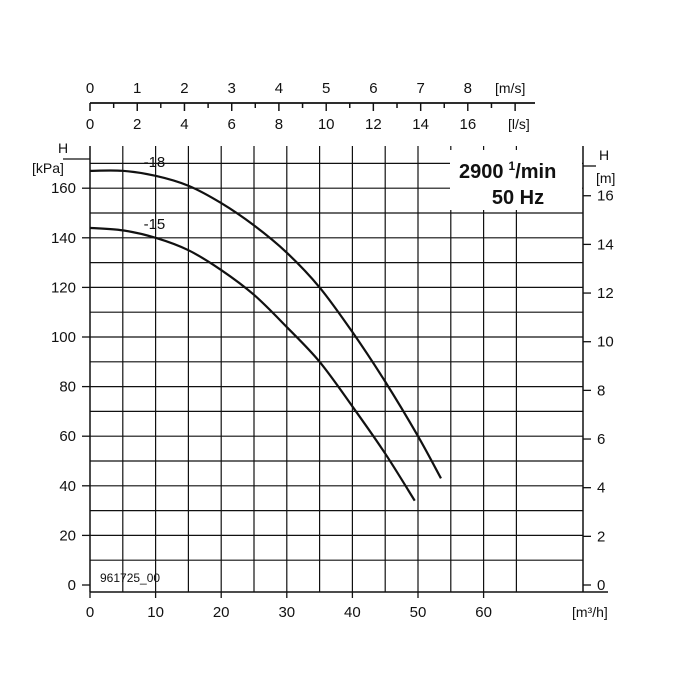 The height and width of the screenshot is (700, 700). What do you see at coordinates (67, 535) in the screenshot?
I see `y-left-tick-label: 20` at bounding box center [67, 535].